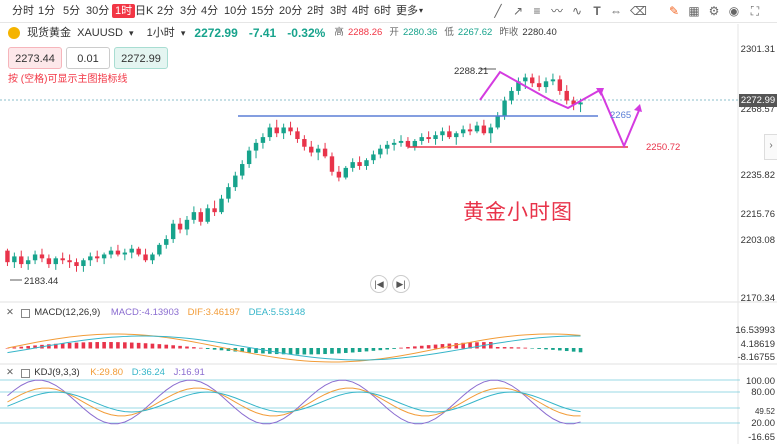 The image size is (777, 444). Describe the element at coordinates (41, 281) in the screenshot. I see `low-marker-label: 2183.44` at that location.